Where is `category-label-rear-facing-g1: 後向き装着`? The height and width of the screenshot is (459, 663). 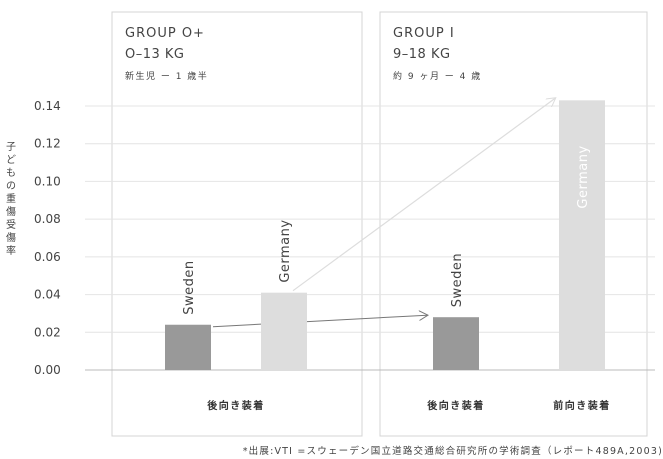 category-label-rear-facing-g1: 後向き装着 is located at coordinates (456, 405).